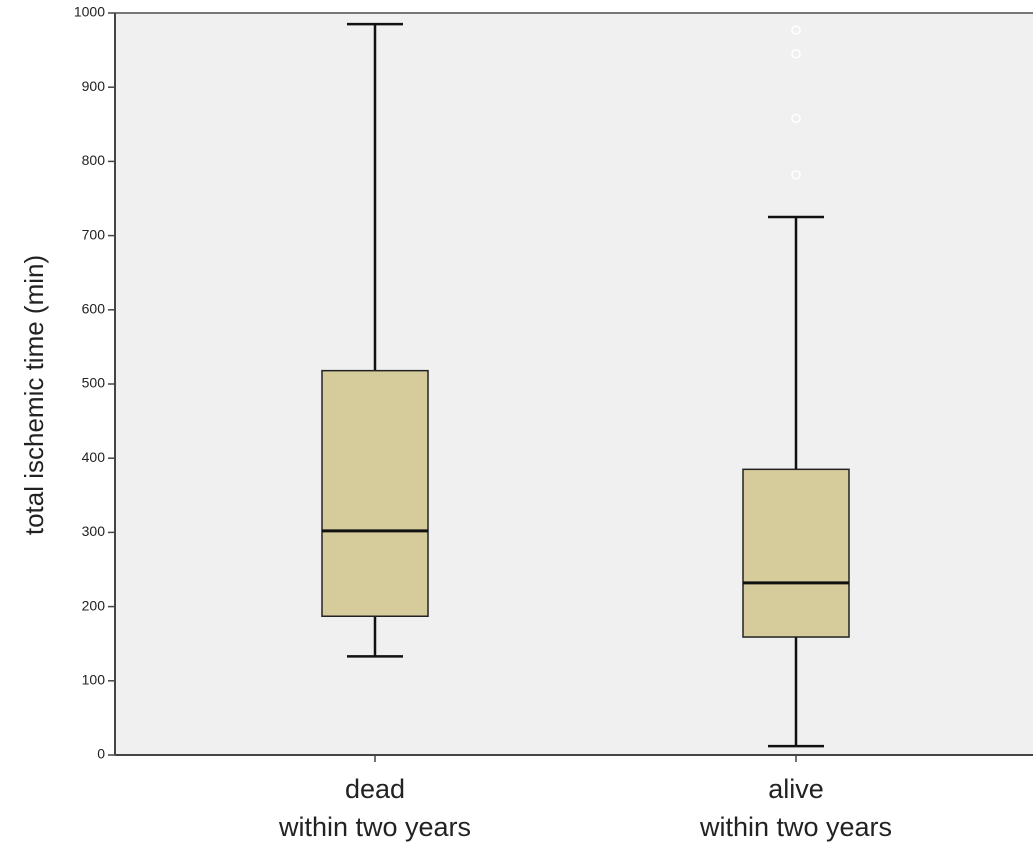  Describe the element at coordinates (94, 383) in the screenshot. I see `y-tick-label: 500` at that location.